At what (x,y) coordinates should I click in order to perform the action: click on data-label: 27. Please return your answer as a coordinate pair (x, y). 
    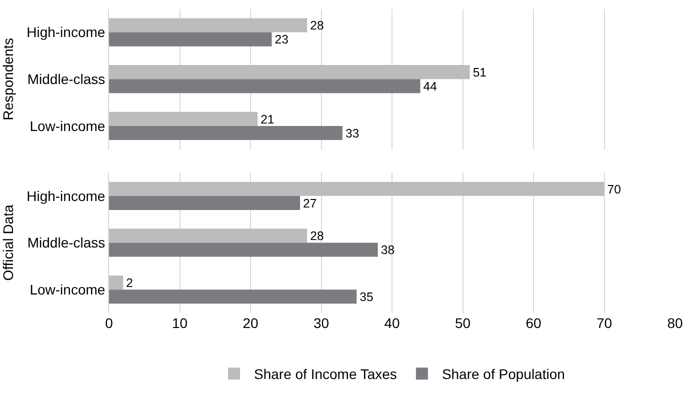
    Looking at the image, I should click on (310, 203).